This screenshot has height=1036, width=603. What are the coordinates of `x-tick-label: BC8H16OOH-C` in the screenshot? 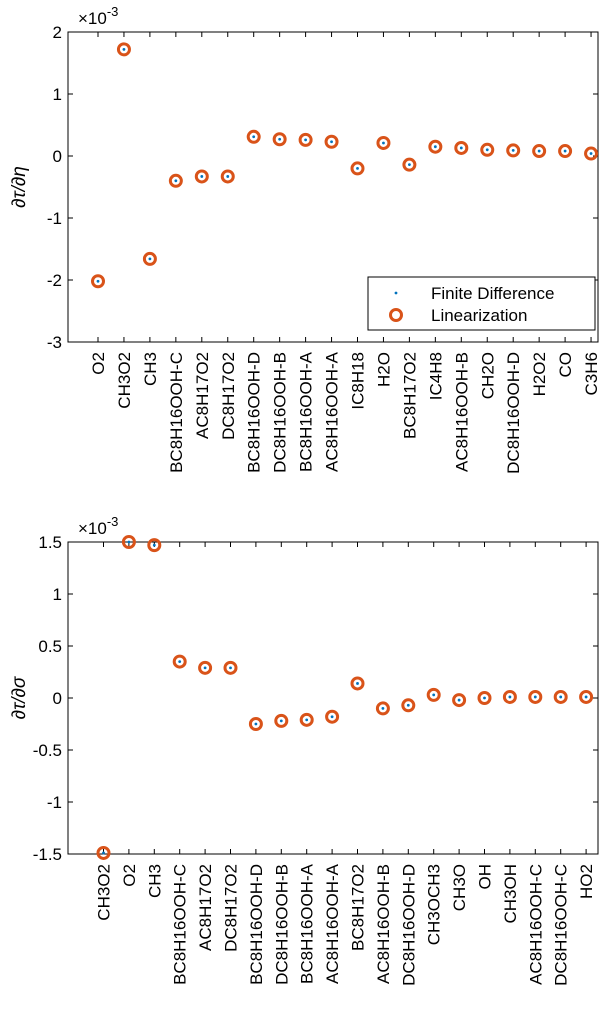 It's located at (180, 924).